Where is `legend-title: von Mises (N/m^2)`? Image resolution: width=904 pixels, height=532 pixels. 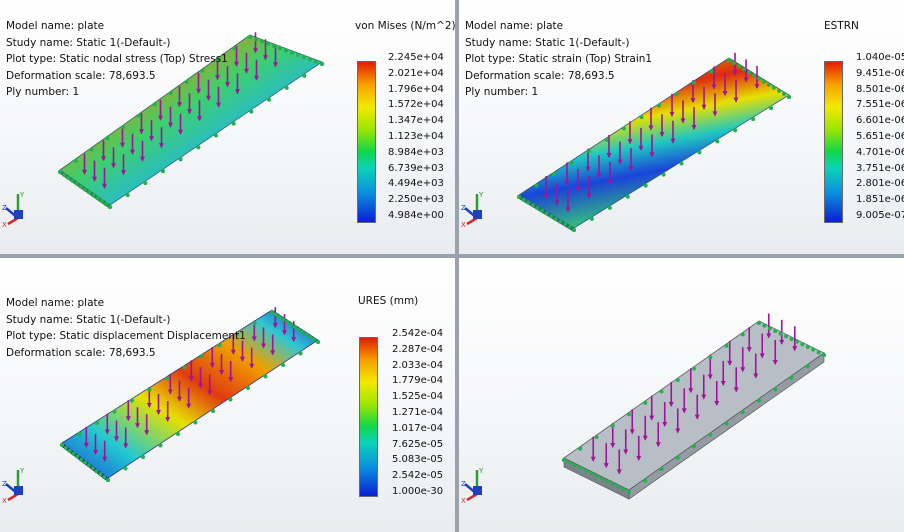
legend-title: von Mises (N/m^2) is located at coordinates (405, 26).